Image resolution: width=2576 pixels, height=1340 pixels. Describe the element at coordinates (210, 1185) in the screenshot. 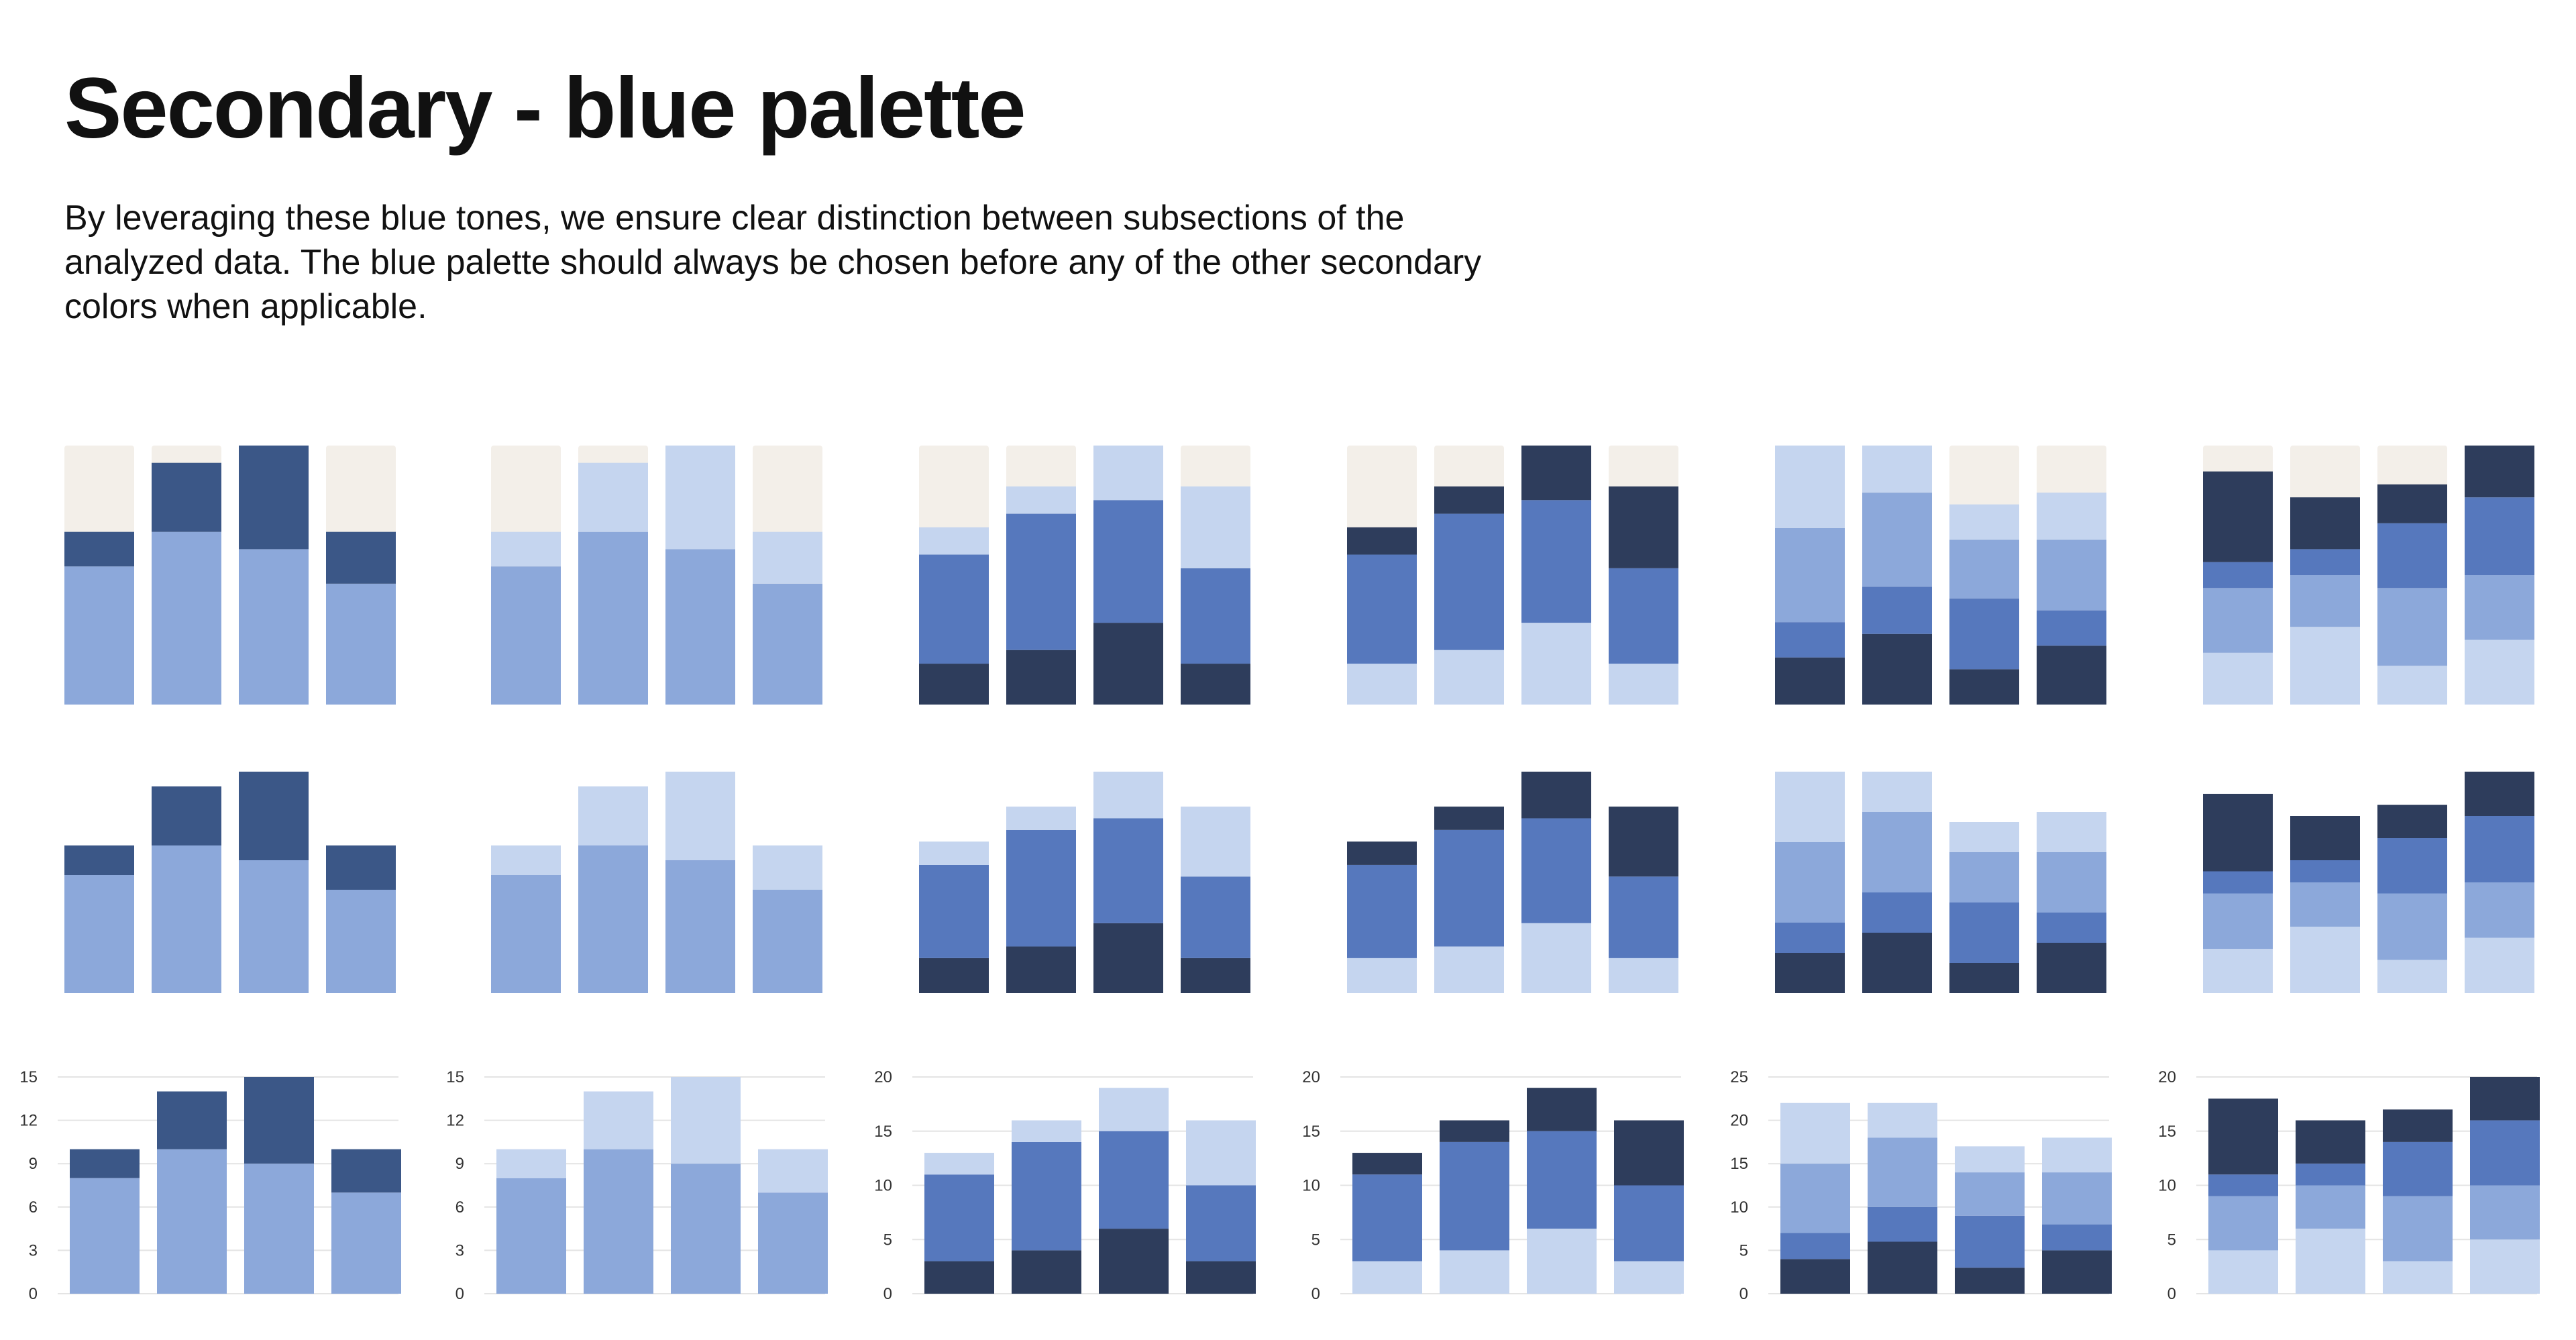

I see `chart-with-axis-1: 0 3 6 9 12 15` at that location.